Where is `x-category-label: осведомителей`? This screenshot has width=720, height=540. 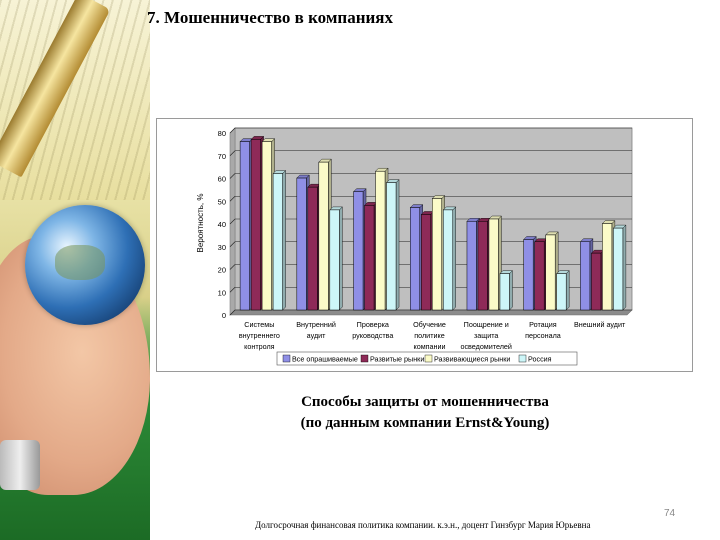 x-category-label: осведомителей is located at coordinates (486, 346).